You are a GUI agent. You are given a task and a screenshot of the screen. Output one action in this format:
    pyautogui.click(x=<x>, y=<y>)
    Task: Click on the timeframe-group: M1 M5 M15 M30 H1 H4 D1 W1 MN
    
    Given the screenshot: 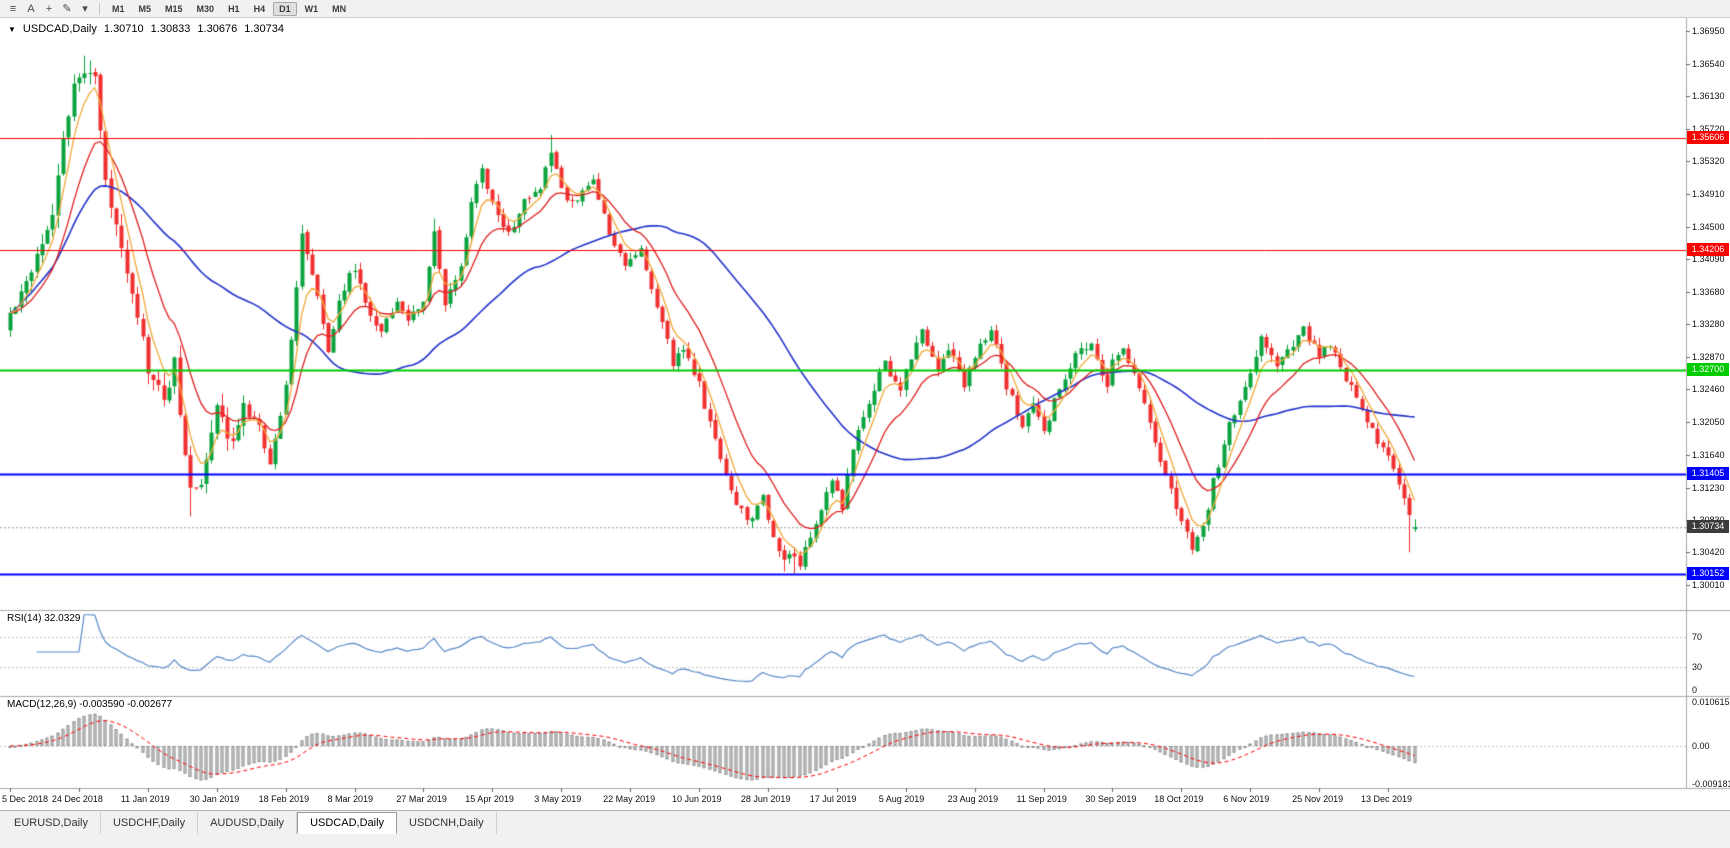 What is the action you would take?
    pyautogui.click(x=229, y=8)
    